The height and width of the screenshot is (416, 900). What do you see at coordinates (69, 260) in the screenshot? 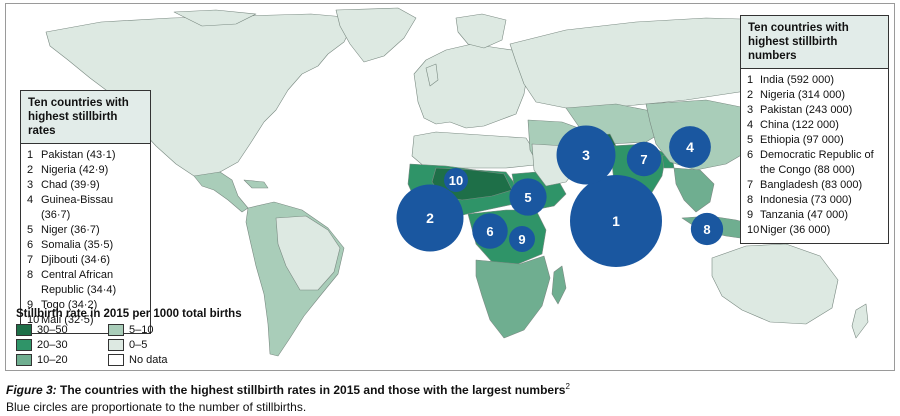
I see `list-item: 7 Djibouti (34·6)` at bounding box center [69, 260].